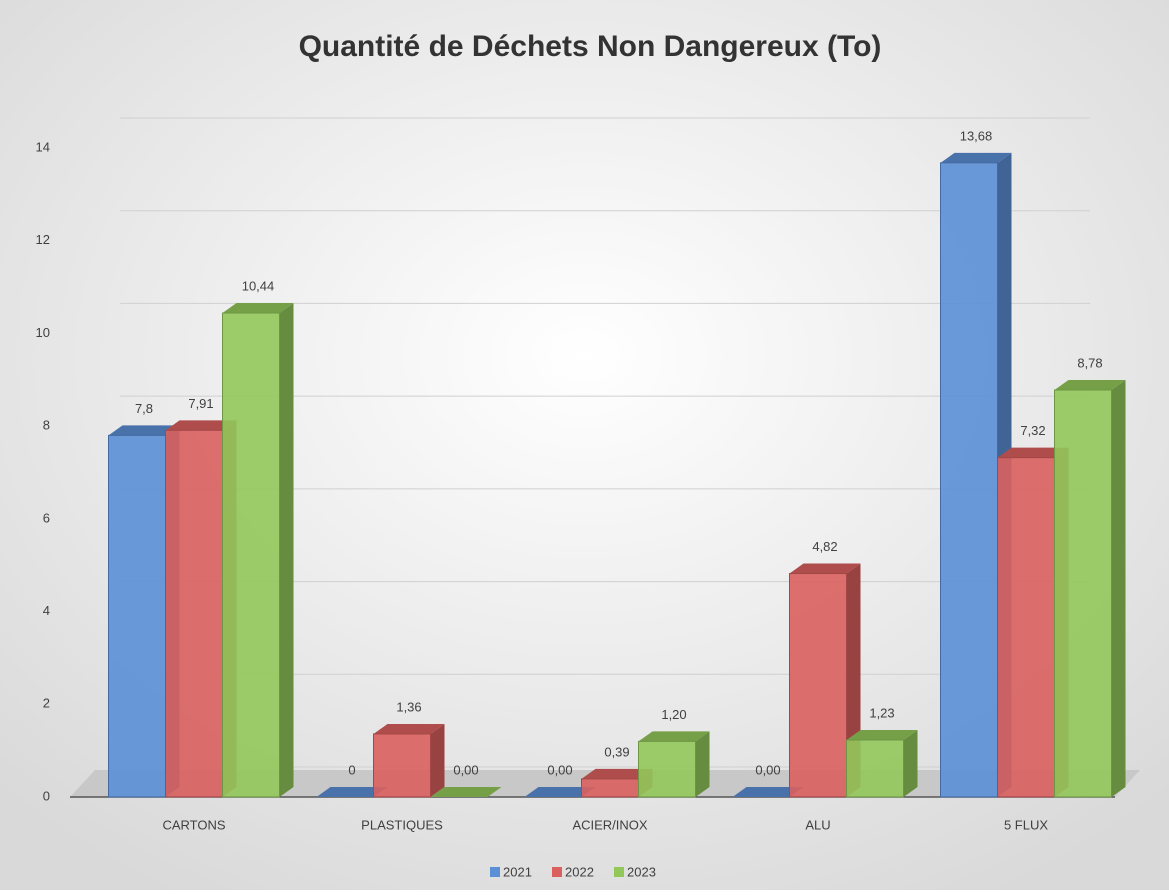  Describe the element at coordinates (673, 714) in the screenshot. I see `data-label: 1,20` at that location.